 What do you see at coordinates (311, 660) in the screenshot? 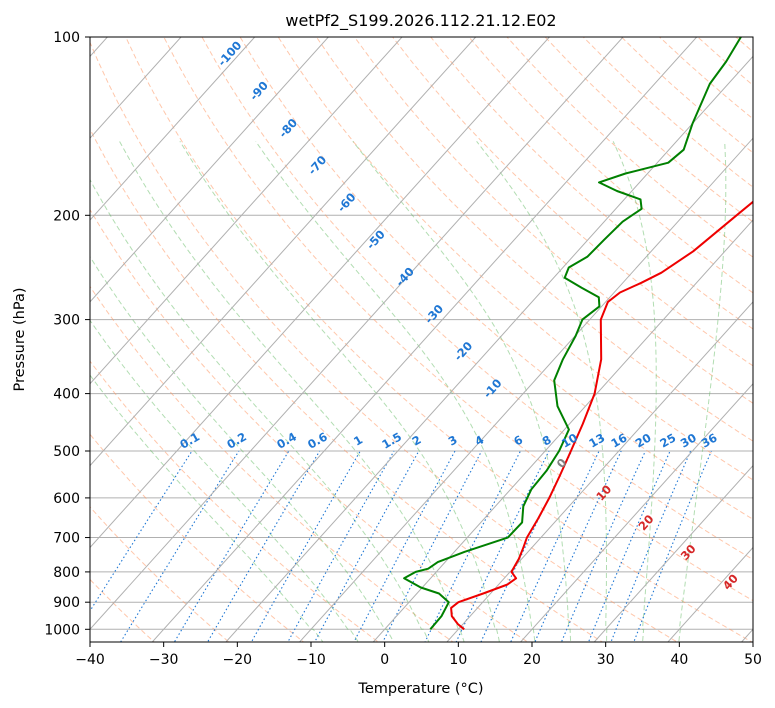
I see `x-tick-label: −10` at bounding box center [311, 660].